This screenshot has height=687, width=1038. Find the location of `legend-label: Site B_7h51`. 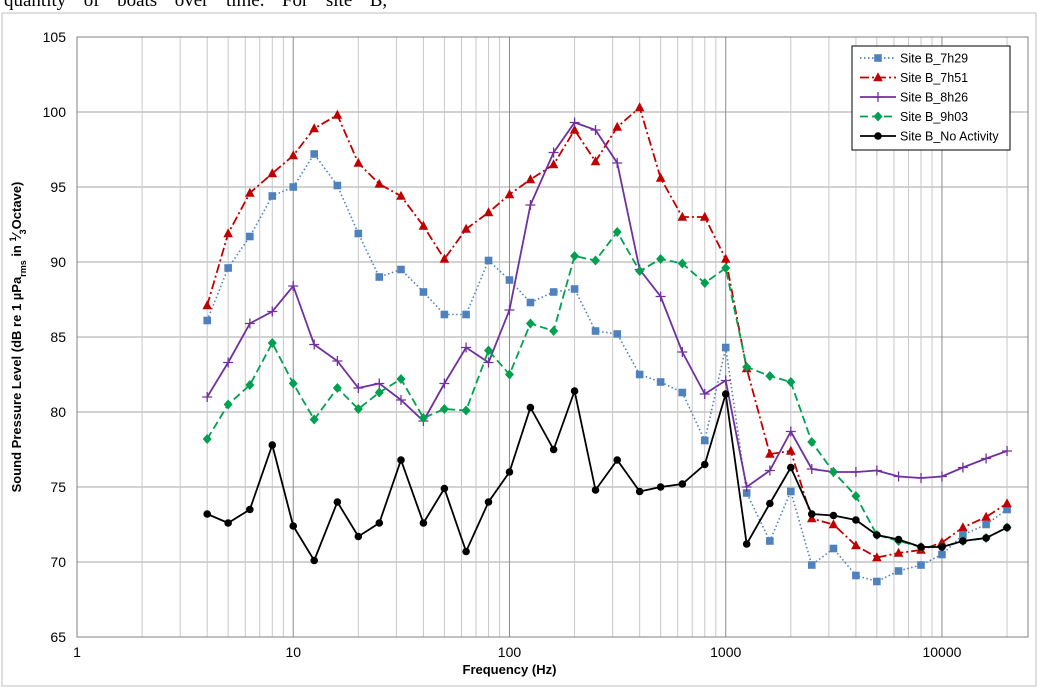

legend-label: Site B_7h51 is located at coordinates (934, 78).